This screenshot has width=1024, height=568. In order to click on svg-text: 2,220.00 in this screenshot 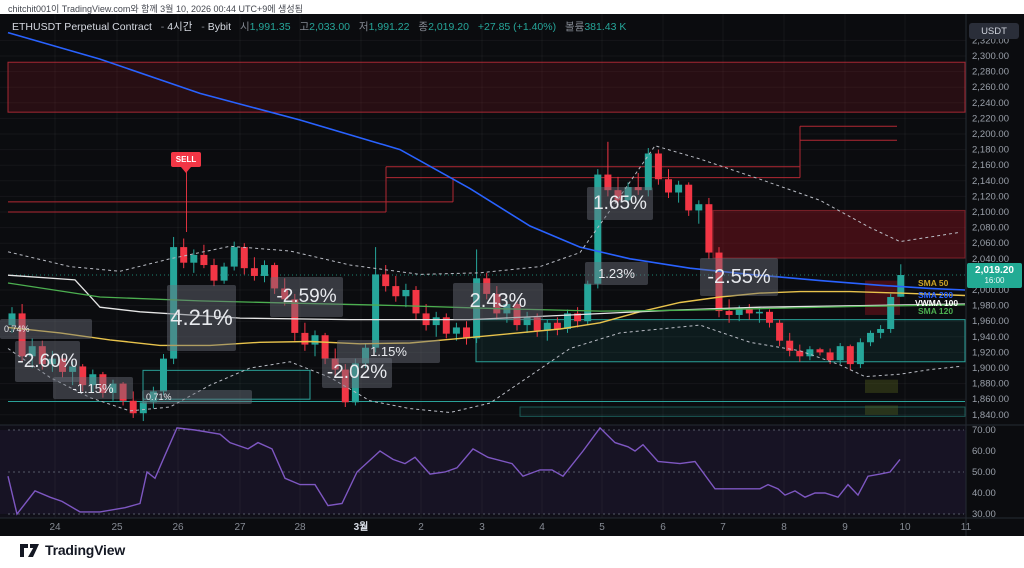, I will do `click(990, 118)`.